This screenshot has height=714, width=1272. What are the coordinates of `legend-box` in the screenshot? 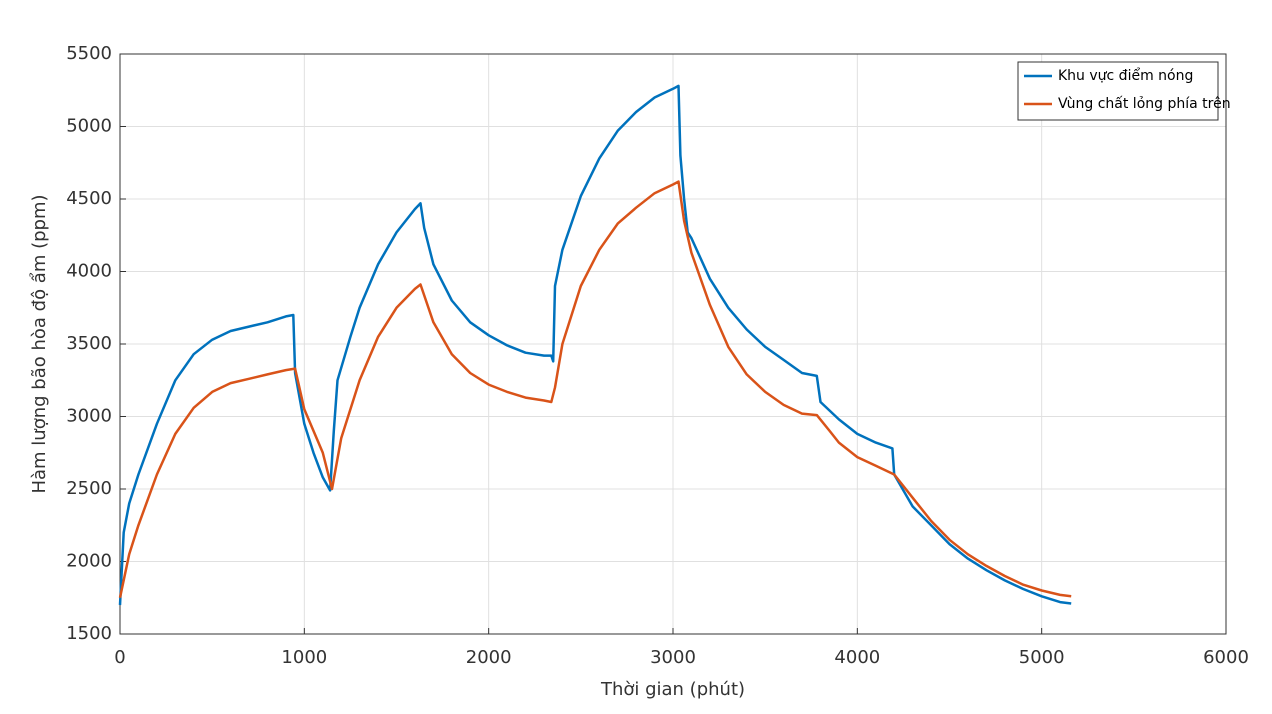 It's located at (1118, 91).